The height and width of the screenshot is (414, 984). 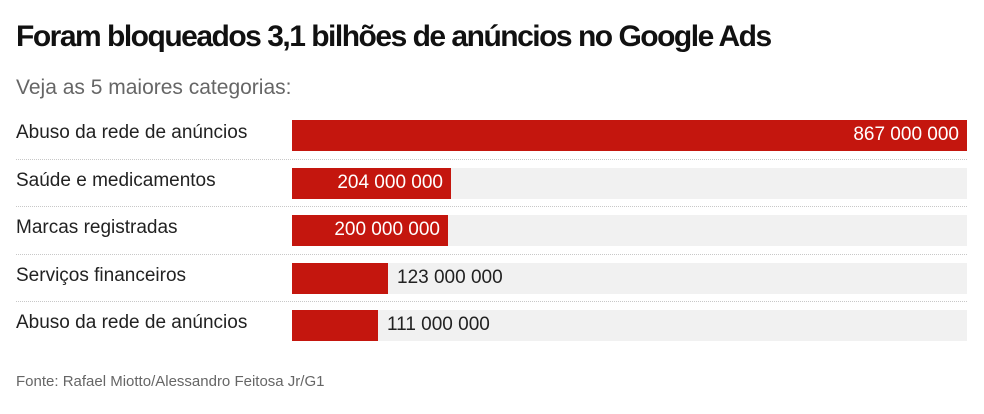 I want to click on bar-track: 867 000 000, so click(x=629, y=135).